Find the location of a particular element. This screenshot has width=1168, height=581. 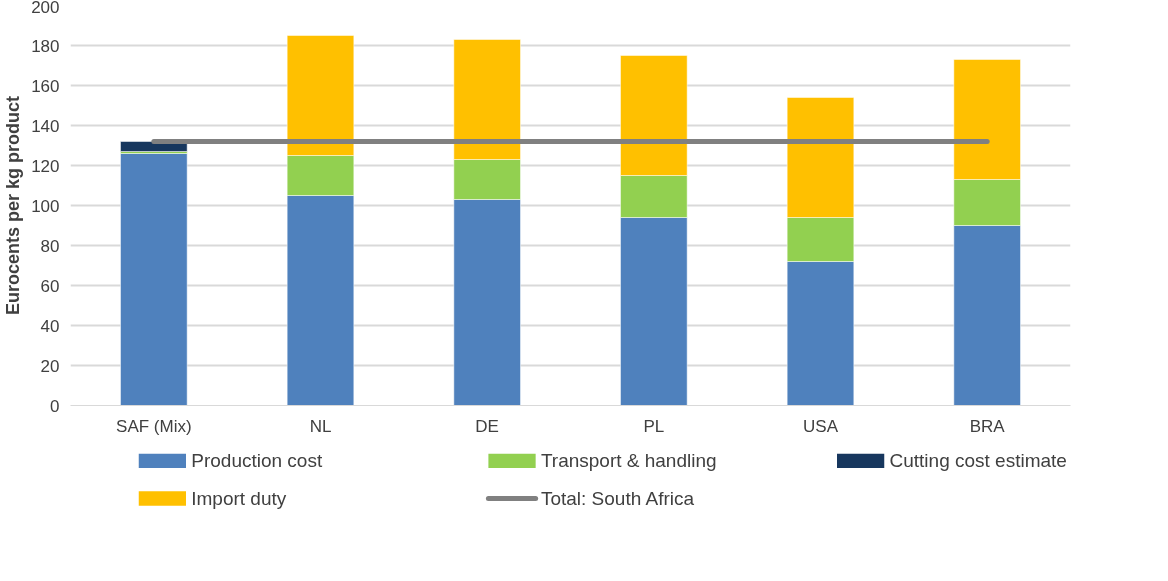

x-tick-label: PL is located at coordinates (654, 426).